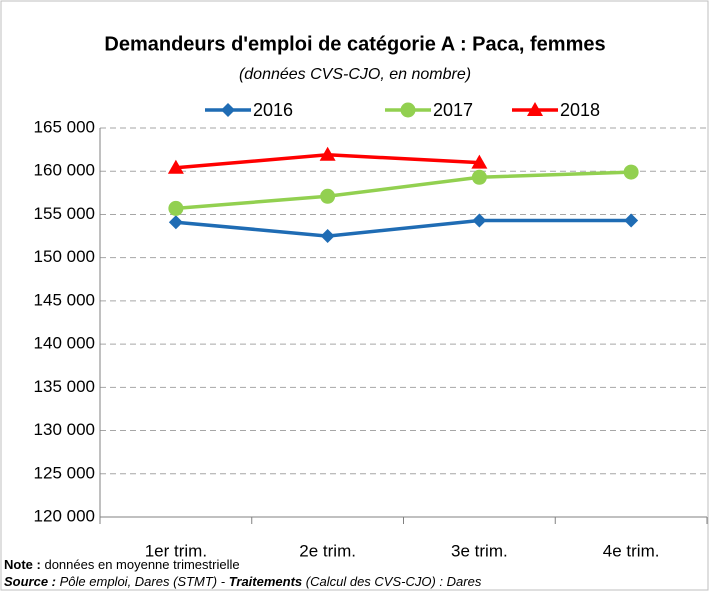  I want to click on note-text: données en moyenne trimestrielle, so click(141, 564).